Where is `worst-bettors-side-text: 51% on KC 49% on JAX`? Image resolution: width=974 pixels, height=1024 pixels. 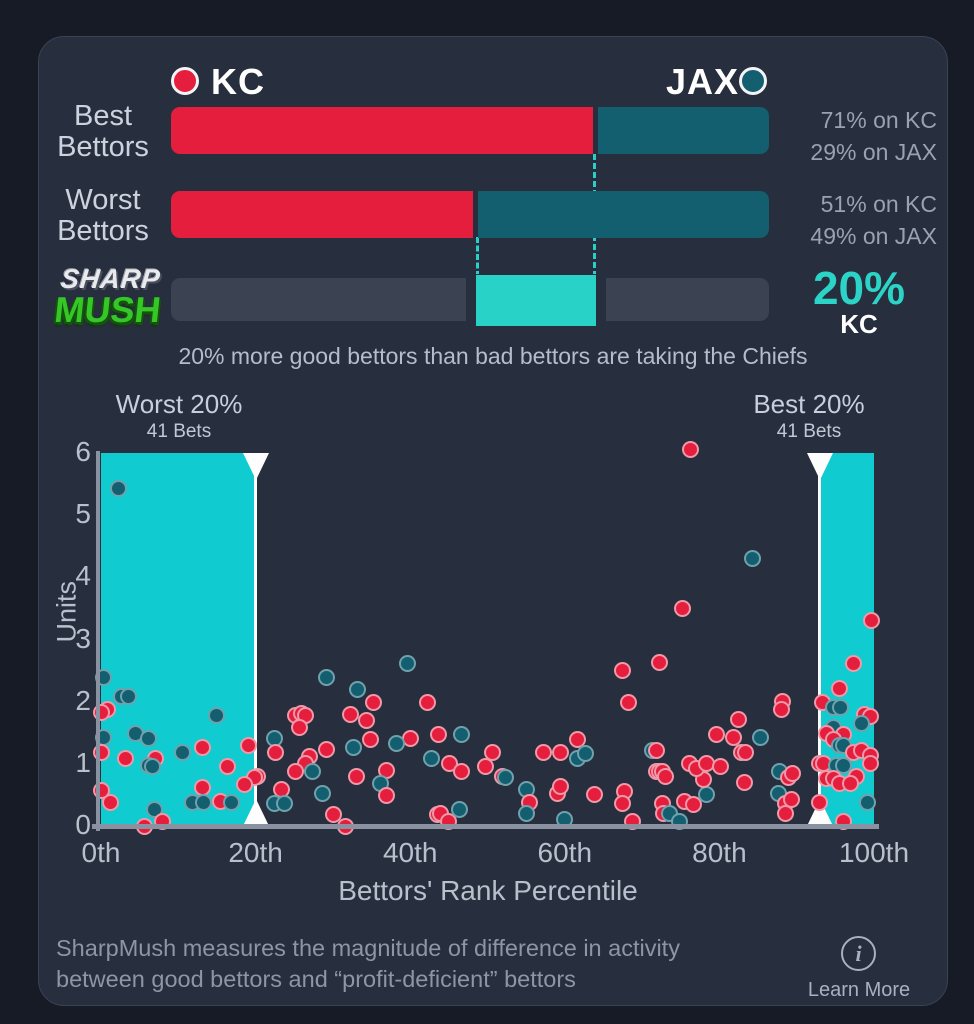 worst-bettors-side-text: 51% on KC 49% on JAX is located at coordinates (827, 220).